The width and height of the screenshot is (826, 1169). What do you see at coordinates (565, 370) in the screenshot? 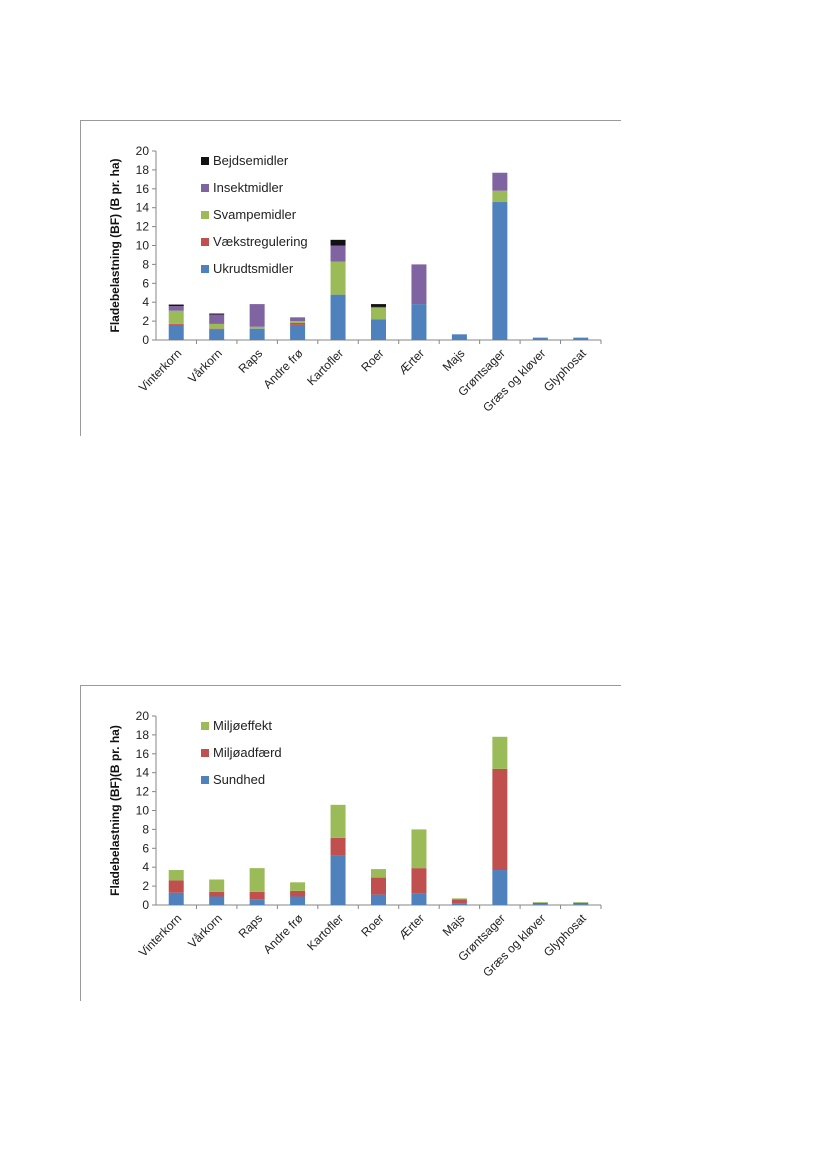
I see `x-category-label: Glyphosat` at bounding box center [565, 370].